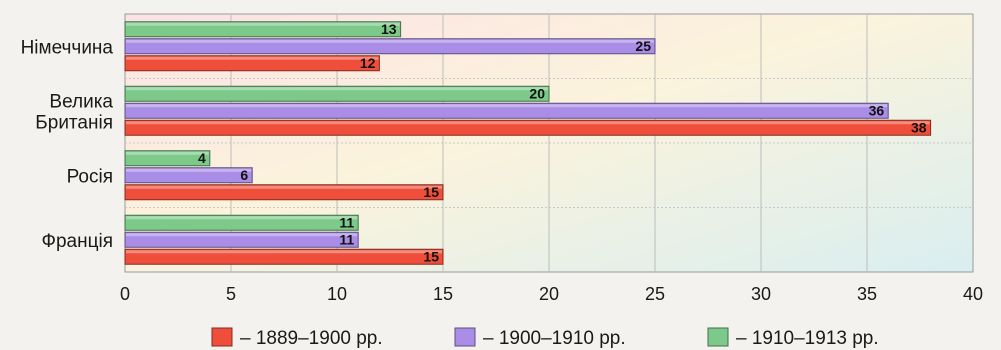 The image size is (1001, 350). I want to click on legend-label: – 1900–1910 рр., so click(554, 338).